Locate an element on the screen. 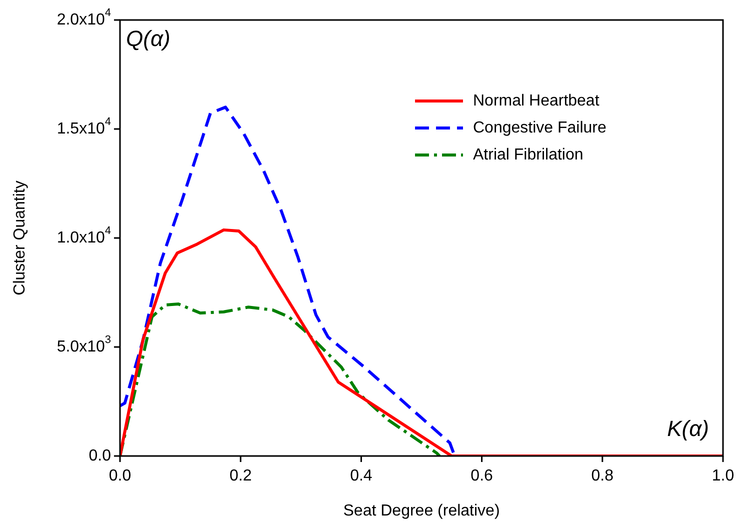 This screenshot has height=526, width=738. legend-label: Congestive Failure is located at coordinates (539, 127).